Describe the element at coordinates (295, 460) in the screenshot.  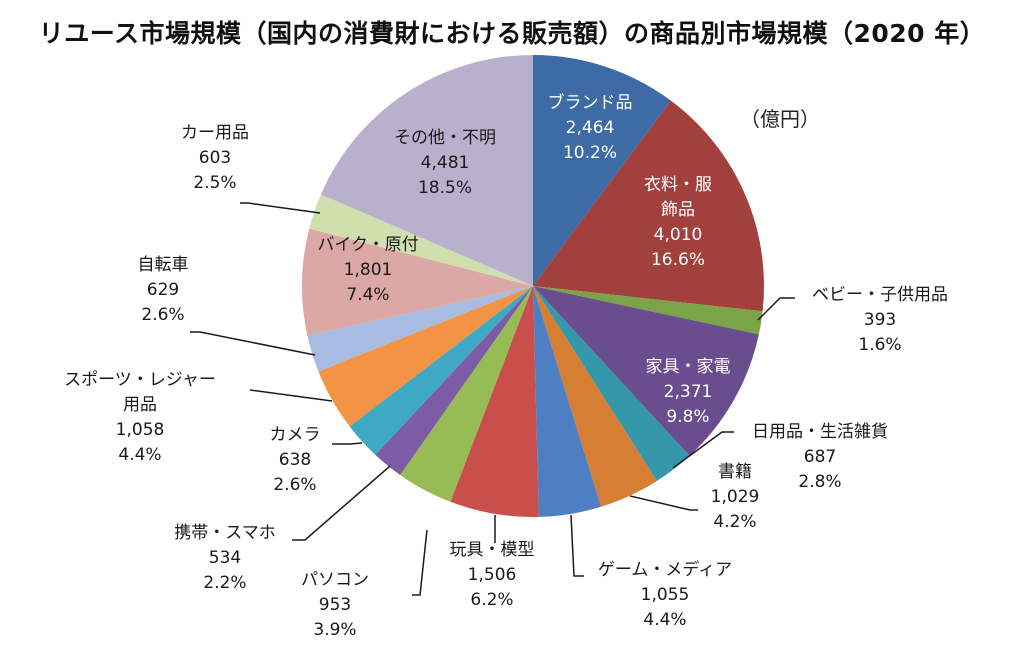
I see `slice-value-label: 638` at that location.